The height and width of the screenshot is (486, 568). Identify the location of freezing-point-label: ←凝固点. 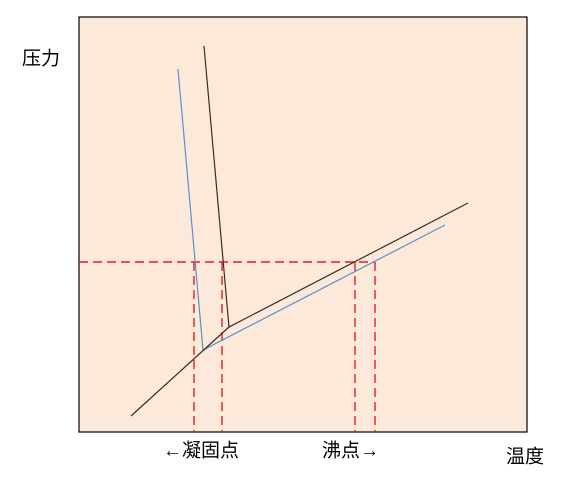
(201, 450).